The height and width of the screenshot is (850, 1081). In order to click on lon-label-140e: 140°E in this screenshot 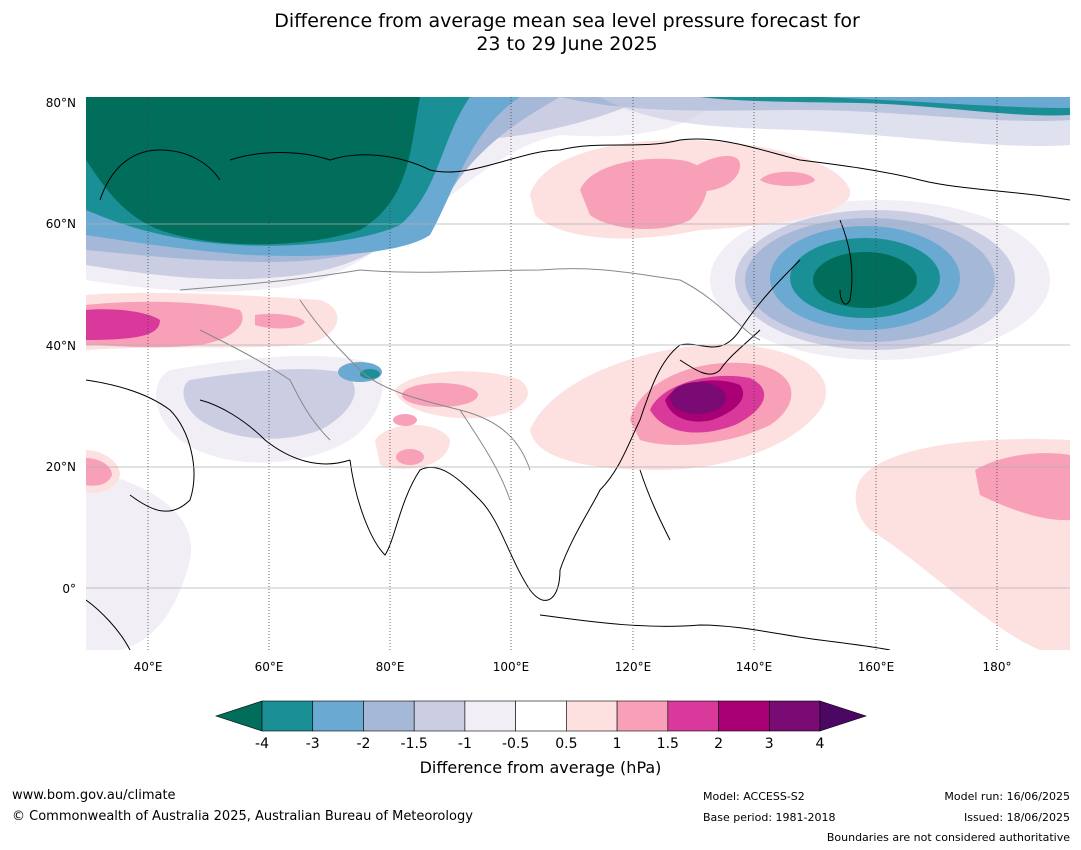, I will do `click(754, 667)`.